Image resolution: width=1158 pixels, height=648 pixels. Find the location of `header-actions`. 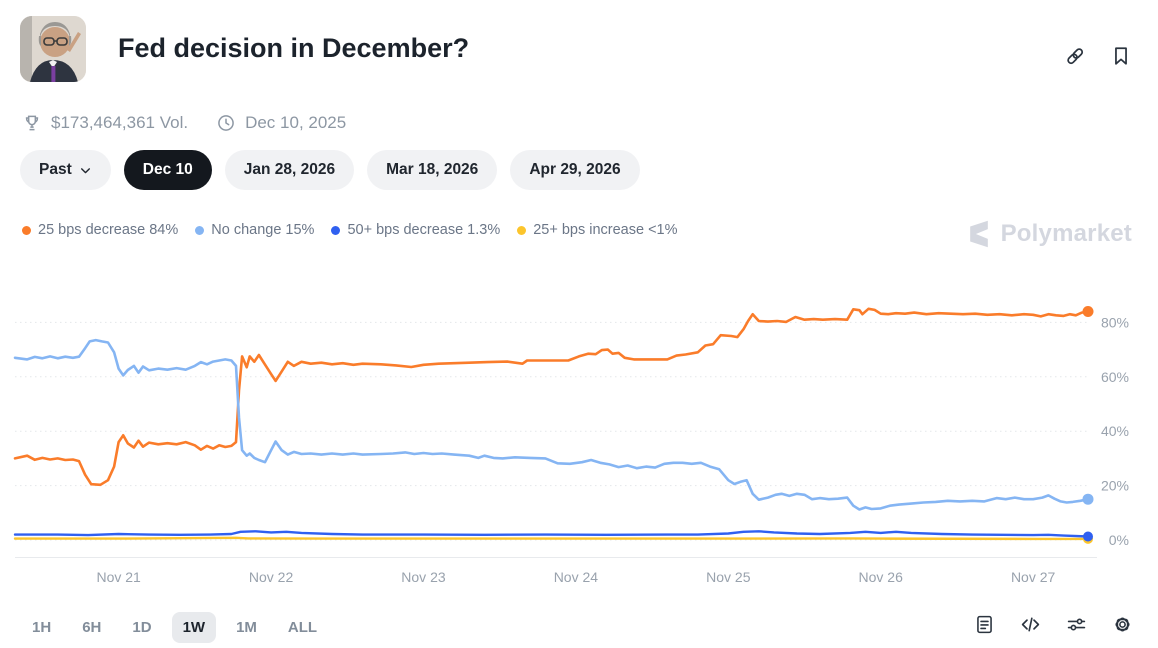

header-actions is located at coordinates (1098, 56).